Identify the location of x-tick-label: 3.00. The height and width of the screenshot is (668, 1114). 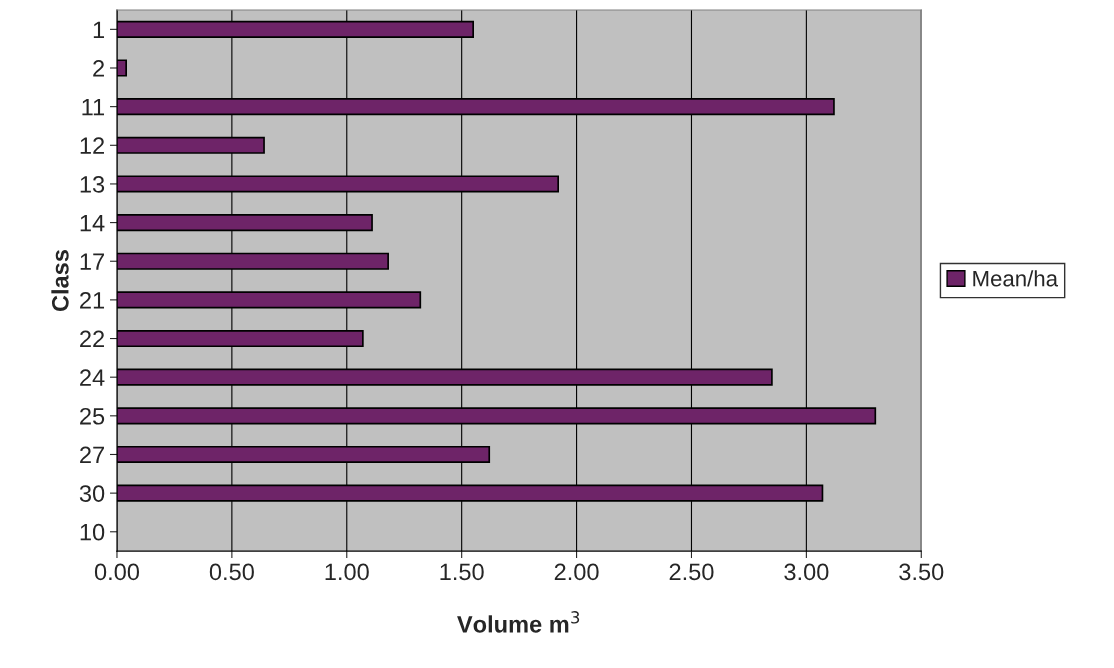
(806, 572).